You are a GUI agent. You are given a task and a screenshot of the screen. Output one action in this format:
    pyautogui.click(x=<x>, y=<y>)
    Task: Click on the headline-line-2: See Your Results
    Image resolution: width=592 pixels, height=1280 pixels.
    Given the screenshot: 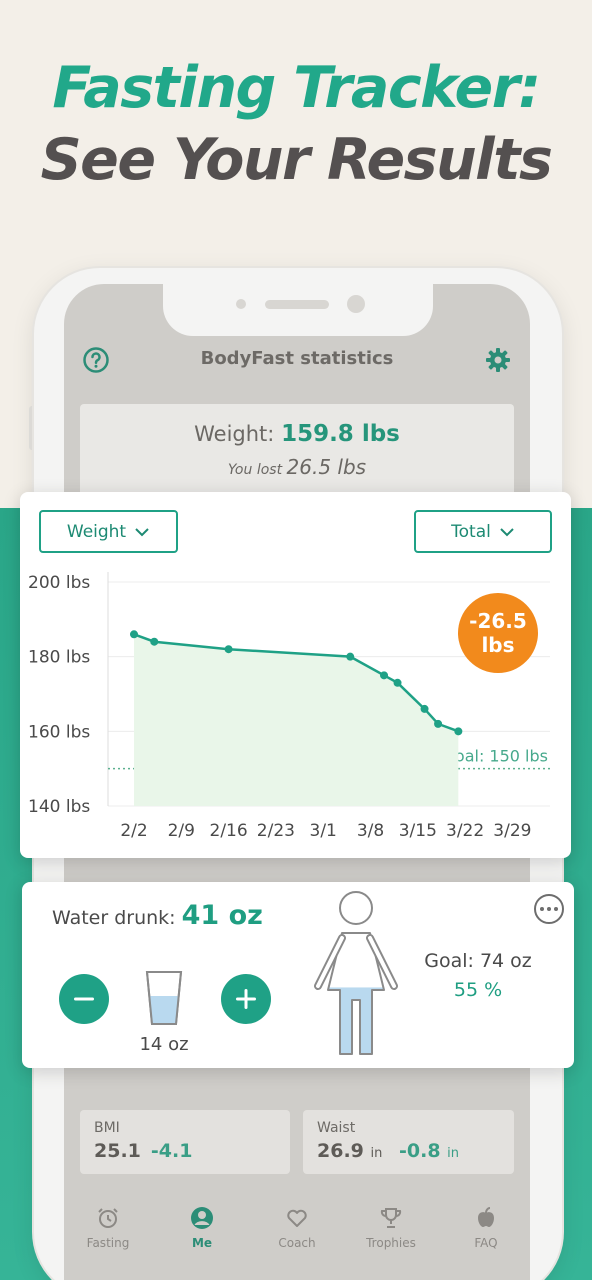 What is the action you would take?
    pyautogui.click(x=296, y=160)
    